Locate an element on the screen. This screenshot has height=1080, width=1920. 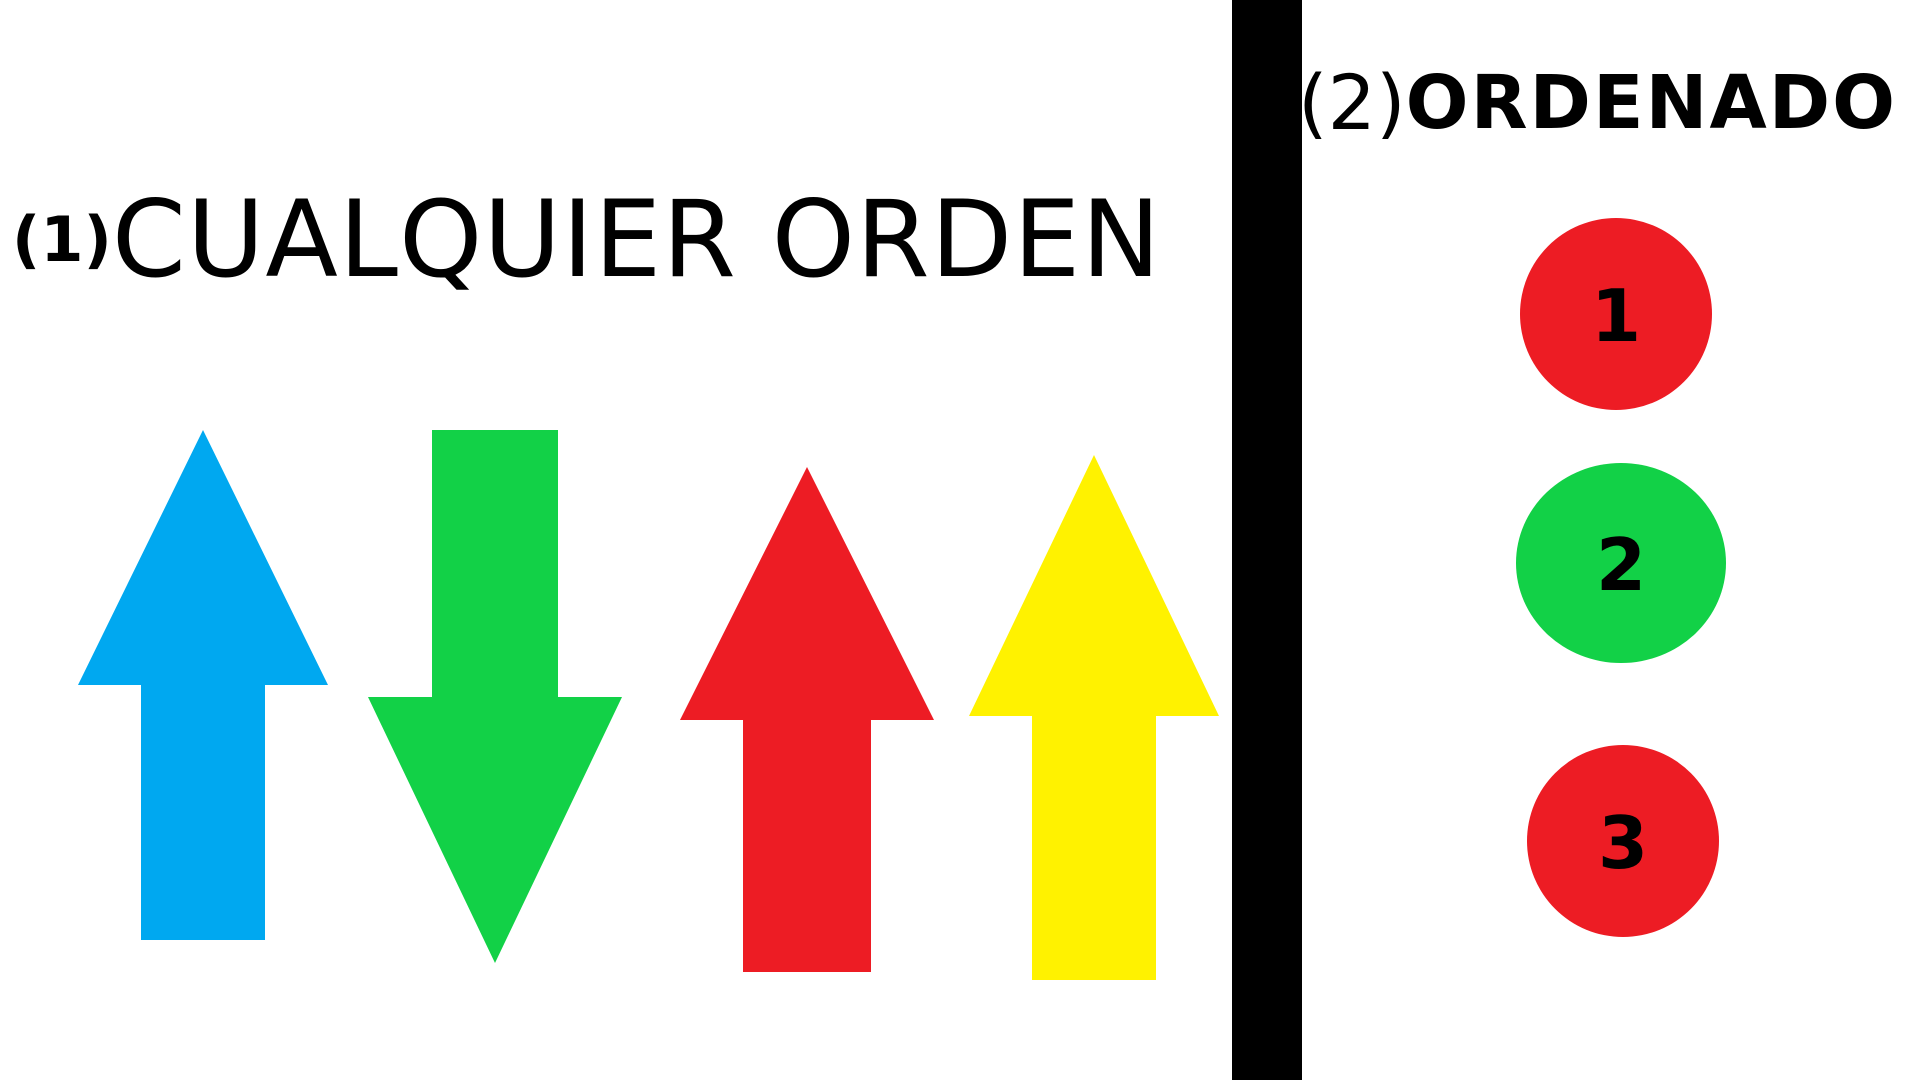
left-title-text: CUALQUIER ORDEN is located at coordinates (636, 239).